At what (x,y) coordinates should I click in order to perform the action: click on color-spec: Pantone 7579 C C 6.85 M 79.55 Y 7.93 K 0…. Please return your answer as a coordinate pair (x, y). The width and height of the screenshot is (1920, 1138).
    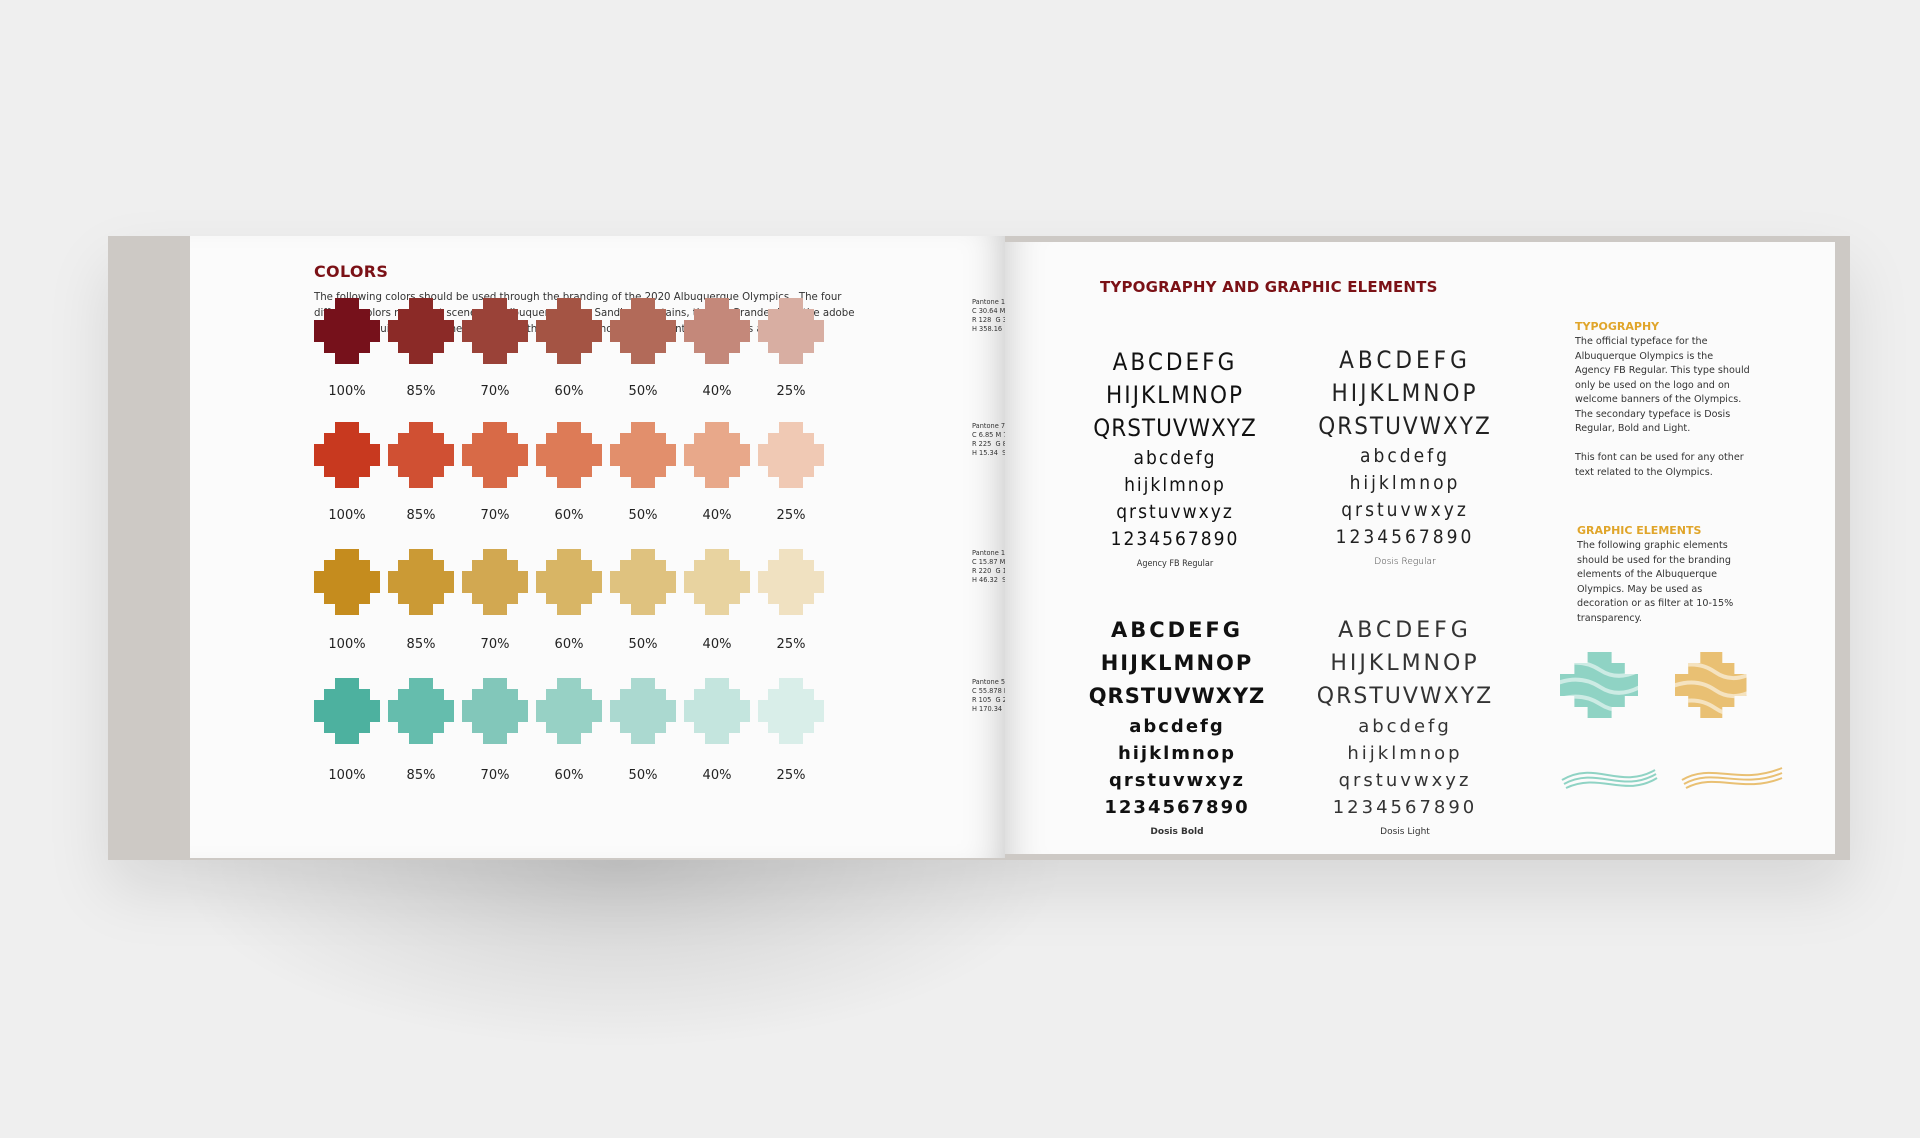
    Looking at the image, I should click on (988, 439).